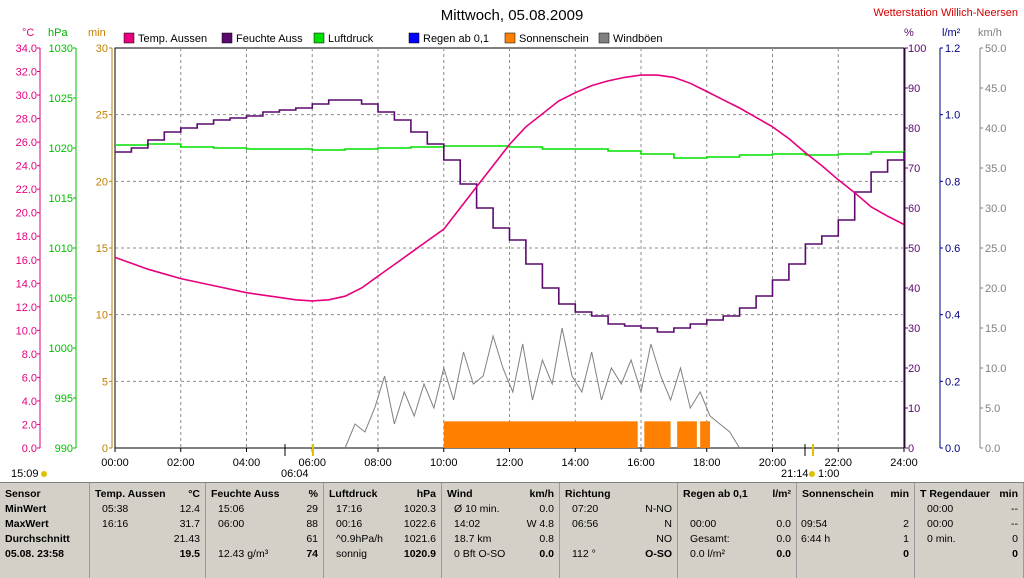 Image resolution: width=1024 pixels, height=578 pixels. Describe the element at coordinates (540, 434) in the screenshot. I see `sunshine-bar` at that location.